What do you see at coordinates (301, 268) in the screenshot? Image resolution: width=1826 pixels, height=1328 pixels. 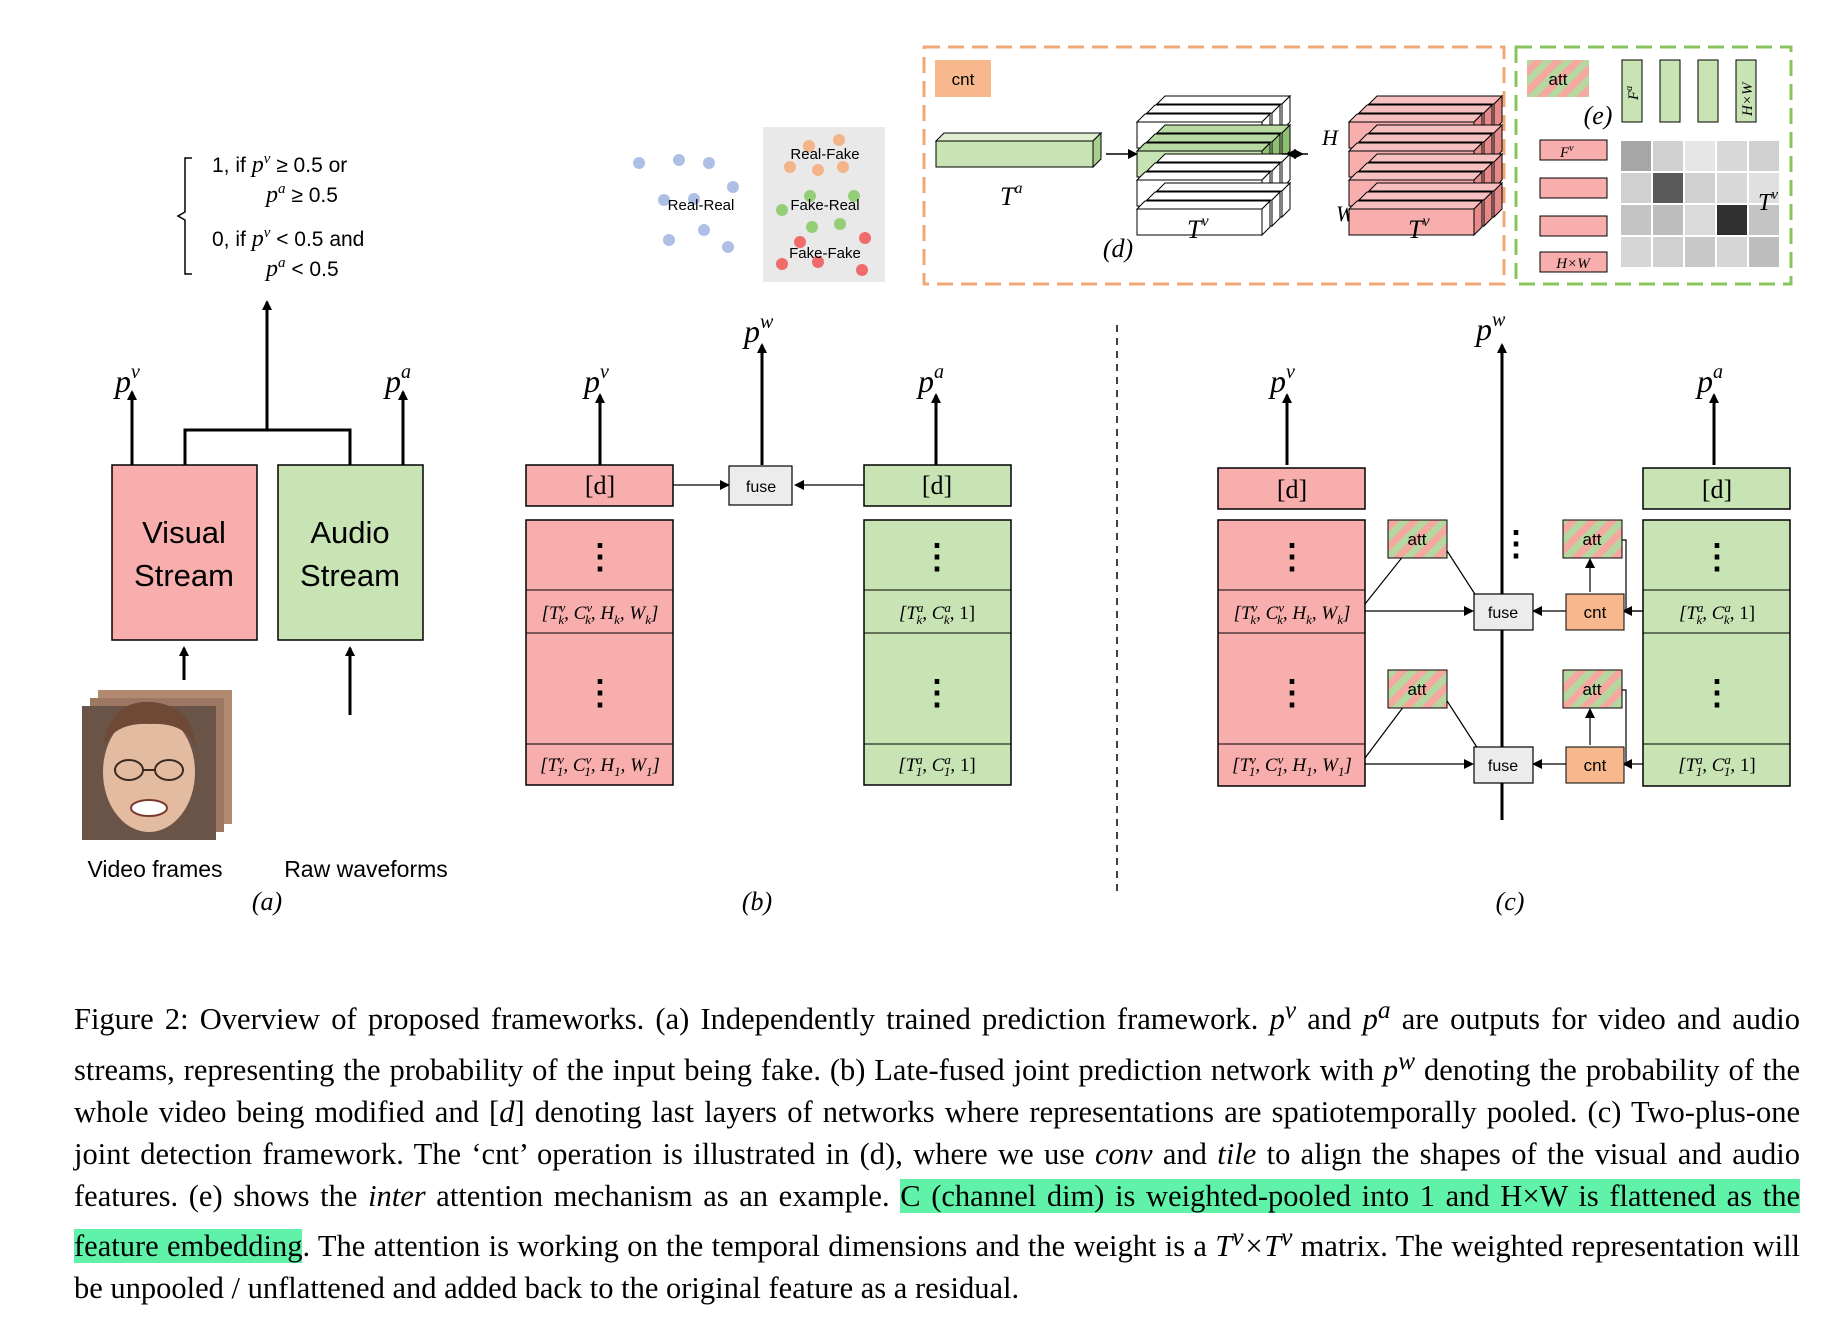 I see `svg-text: pa < 0.5` at bounding box center [301, 268].